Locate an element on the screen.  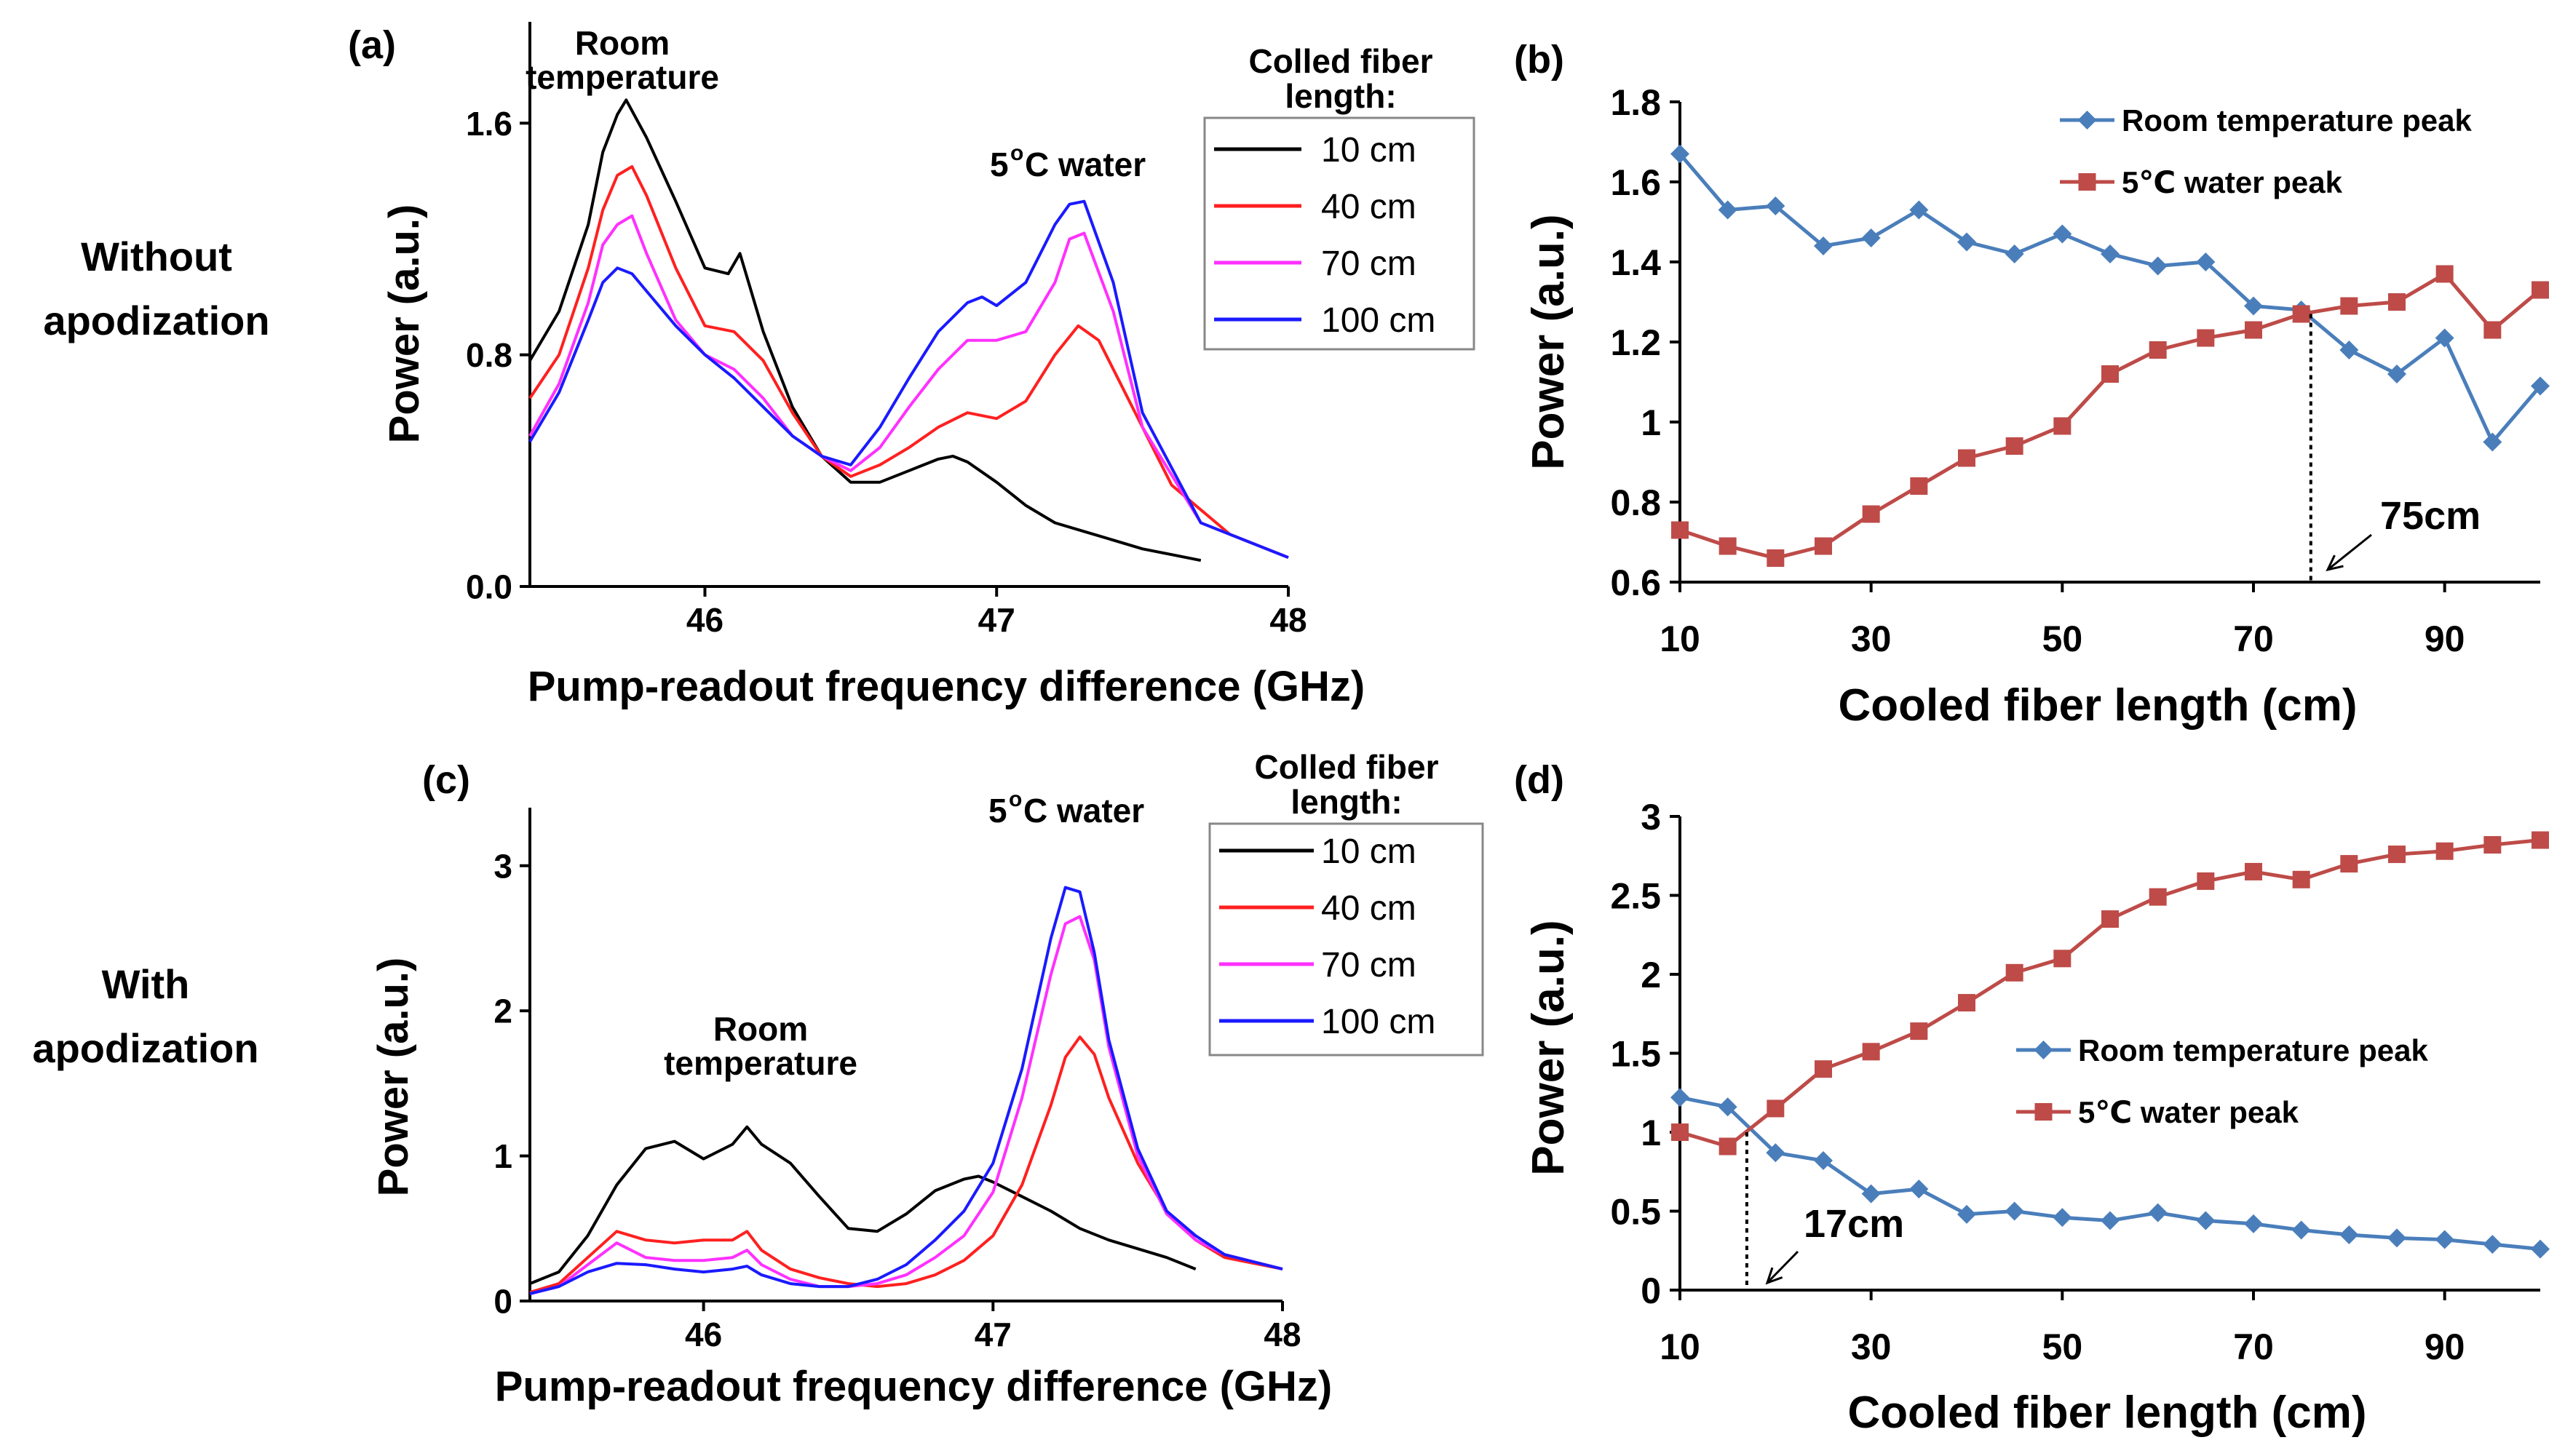
y-tick-label: 1.5 is located at coordinates (1635, 1054).